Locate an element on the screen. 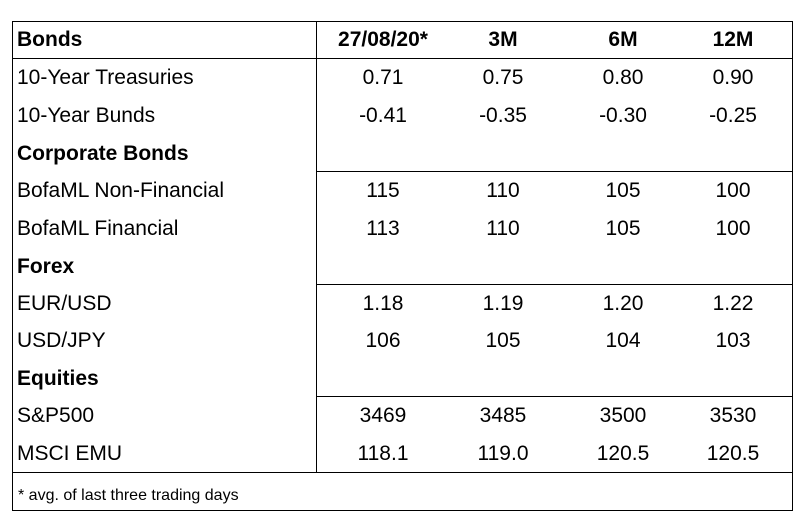  cell-value: -0.41 is located at coordinates (383, 115).